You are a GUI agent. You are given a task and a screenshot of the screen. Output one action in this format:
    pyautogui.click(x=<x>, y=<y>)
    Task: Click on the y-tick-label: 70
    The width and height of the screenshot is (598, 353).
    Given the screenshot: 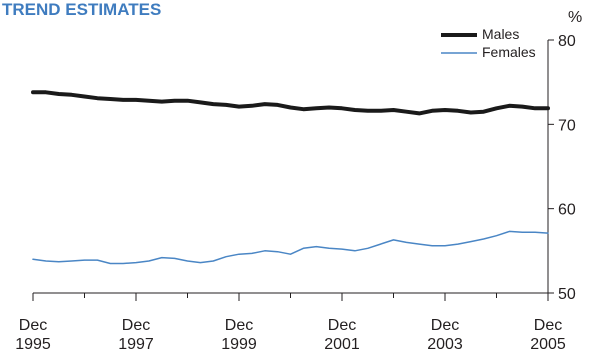 What is the action you would take?
    pyautogui.click(x=567, y=125)
    